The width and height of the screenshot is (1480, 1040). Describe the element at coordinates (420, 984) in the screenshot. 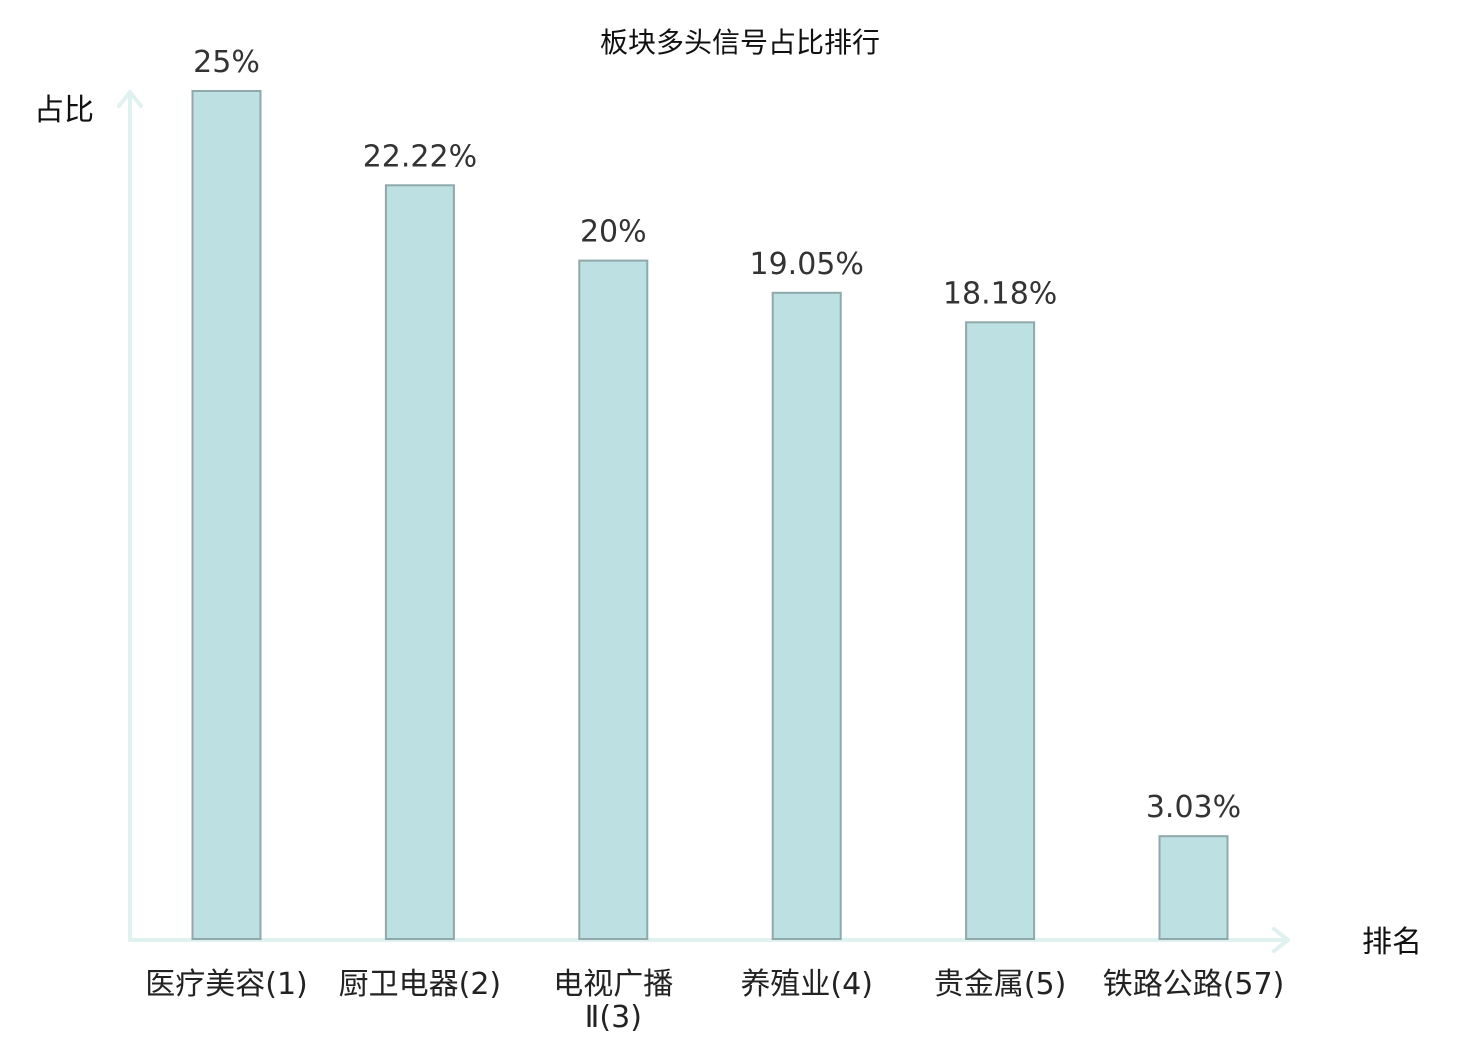

I see `category-tick-label: 厨卫电器(2)` at that location.